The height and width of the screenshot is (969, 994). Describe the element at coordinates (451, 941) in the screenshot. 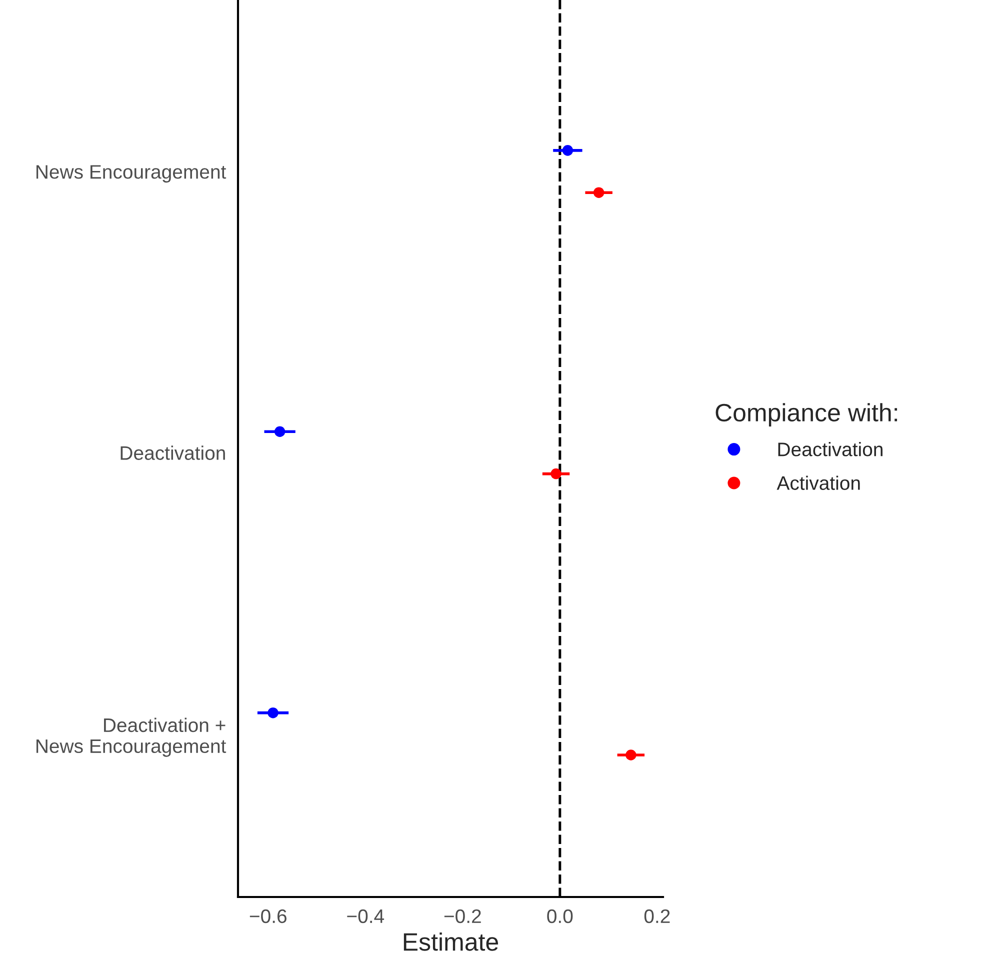

I see `x-axis-title: Estimate` at that location.